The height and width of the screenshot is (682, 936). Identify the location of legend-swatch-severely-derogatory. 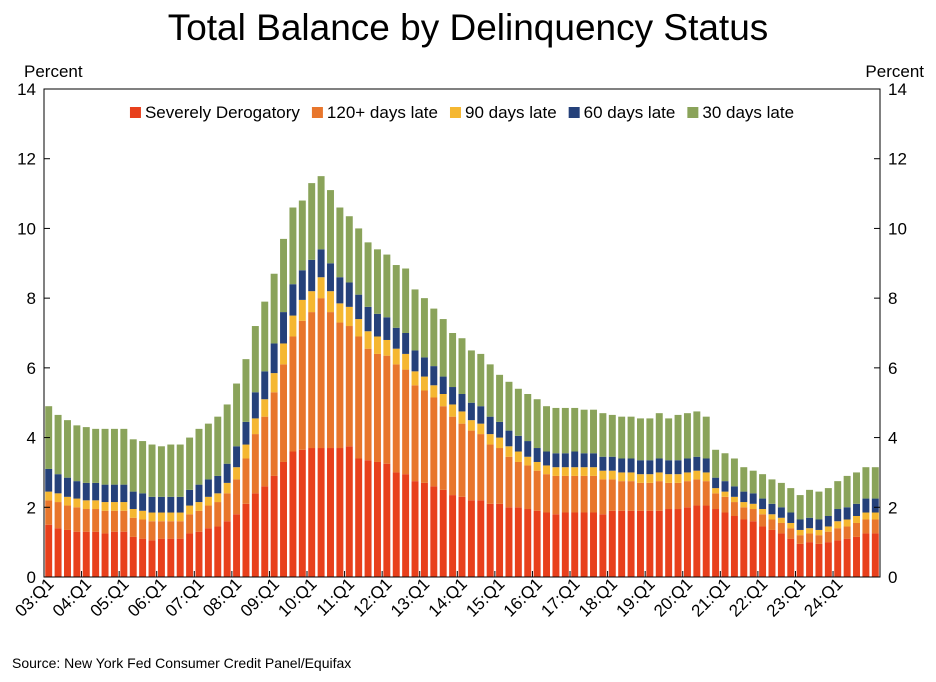
(135, 112).